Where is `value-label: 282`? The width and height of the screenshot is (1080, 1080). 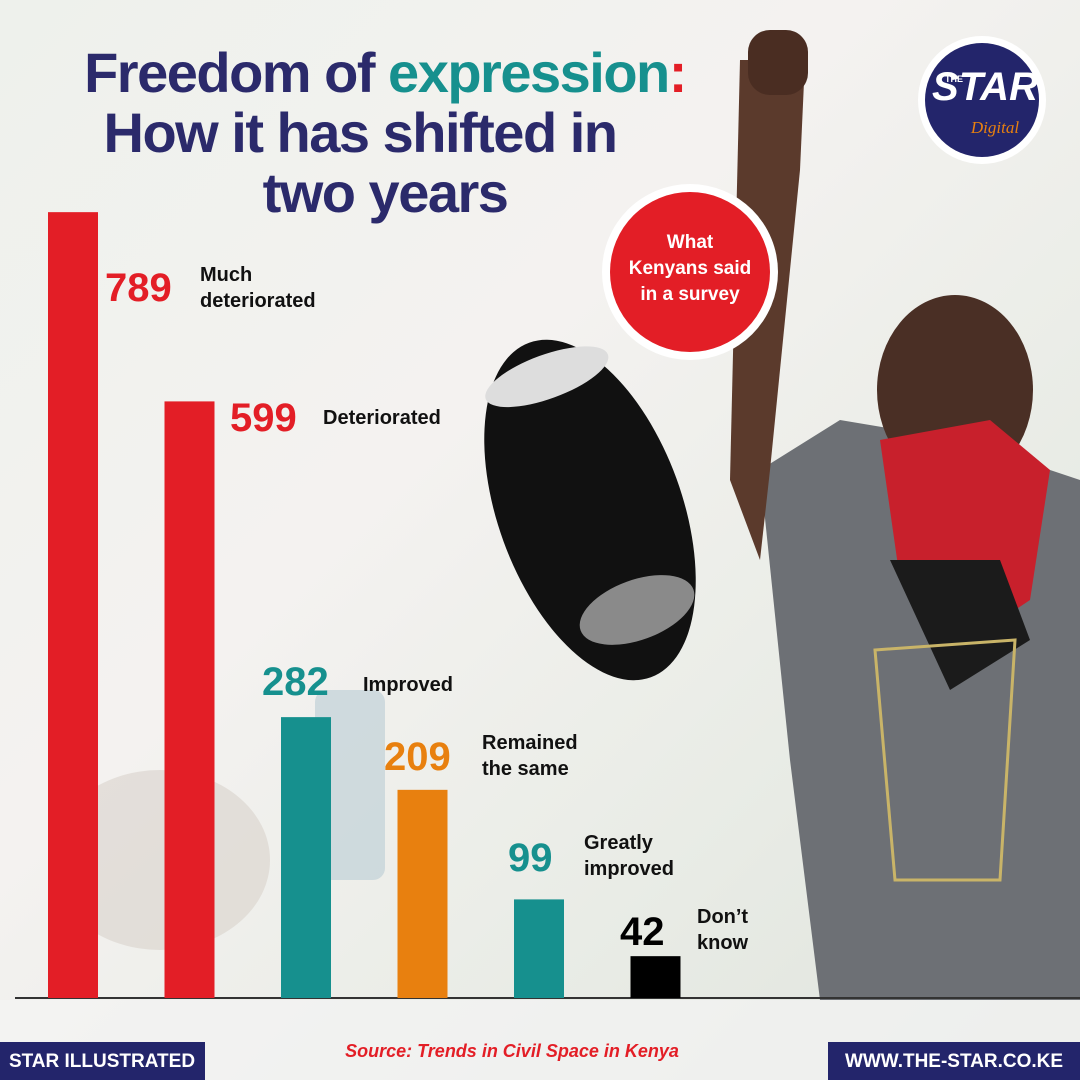
value-label: 282 is located at coordinates (295, 682).